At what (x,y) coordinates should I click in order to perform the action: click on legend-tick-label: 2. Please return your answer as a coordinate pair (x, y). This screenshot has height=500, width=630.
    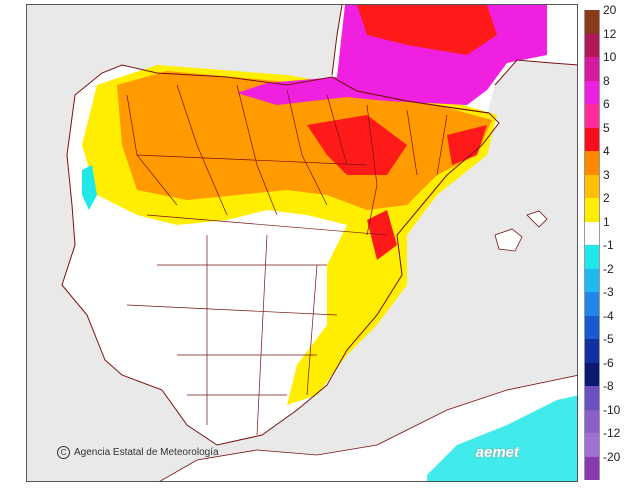
    Looking at the image, I should click on (606, 198).